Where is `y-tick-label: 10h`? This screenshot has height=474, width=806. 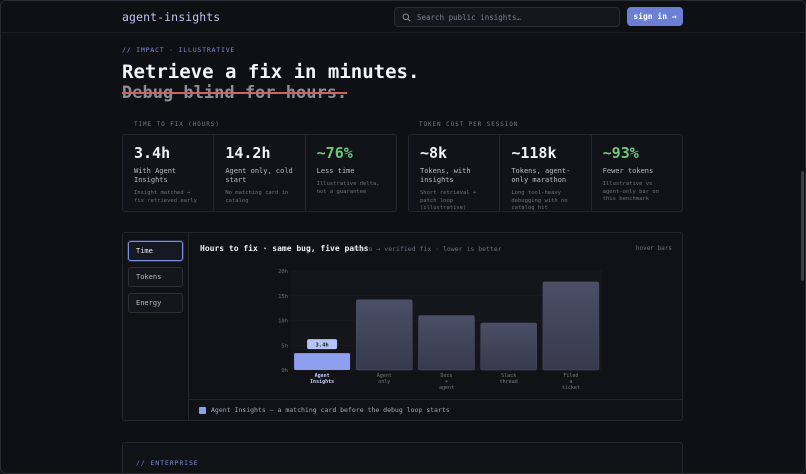 y-tick-label: 10h is located at coordinates (283, 322).